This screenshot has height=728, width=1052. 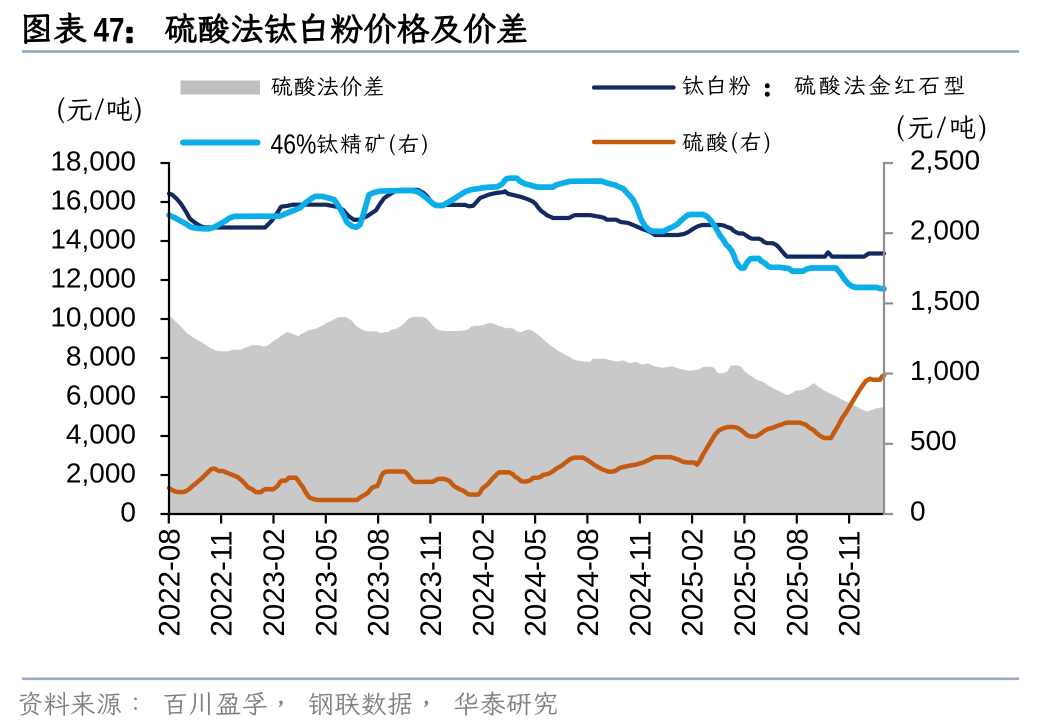 I want to click on svg-text: 2025-11, so click(x=850, y=584).